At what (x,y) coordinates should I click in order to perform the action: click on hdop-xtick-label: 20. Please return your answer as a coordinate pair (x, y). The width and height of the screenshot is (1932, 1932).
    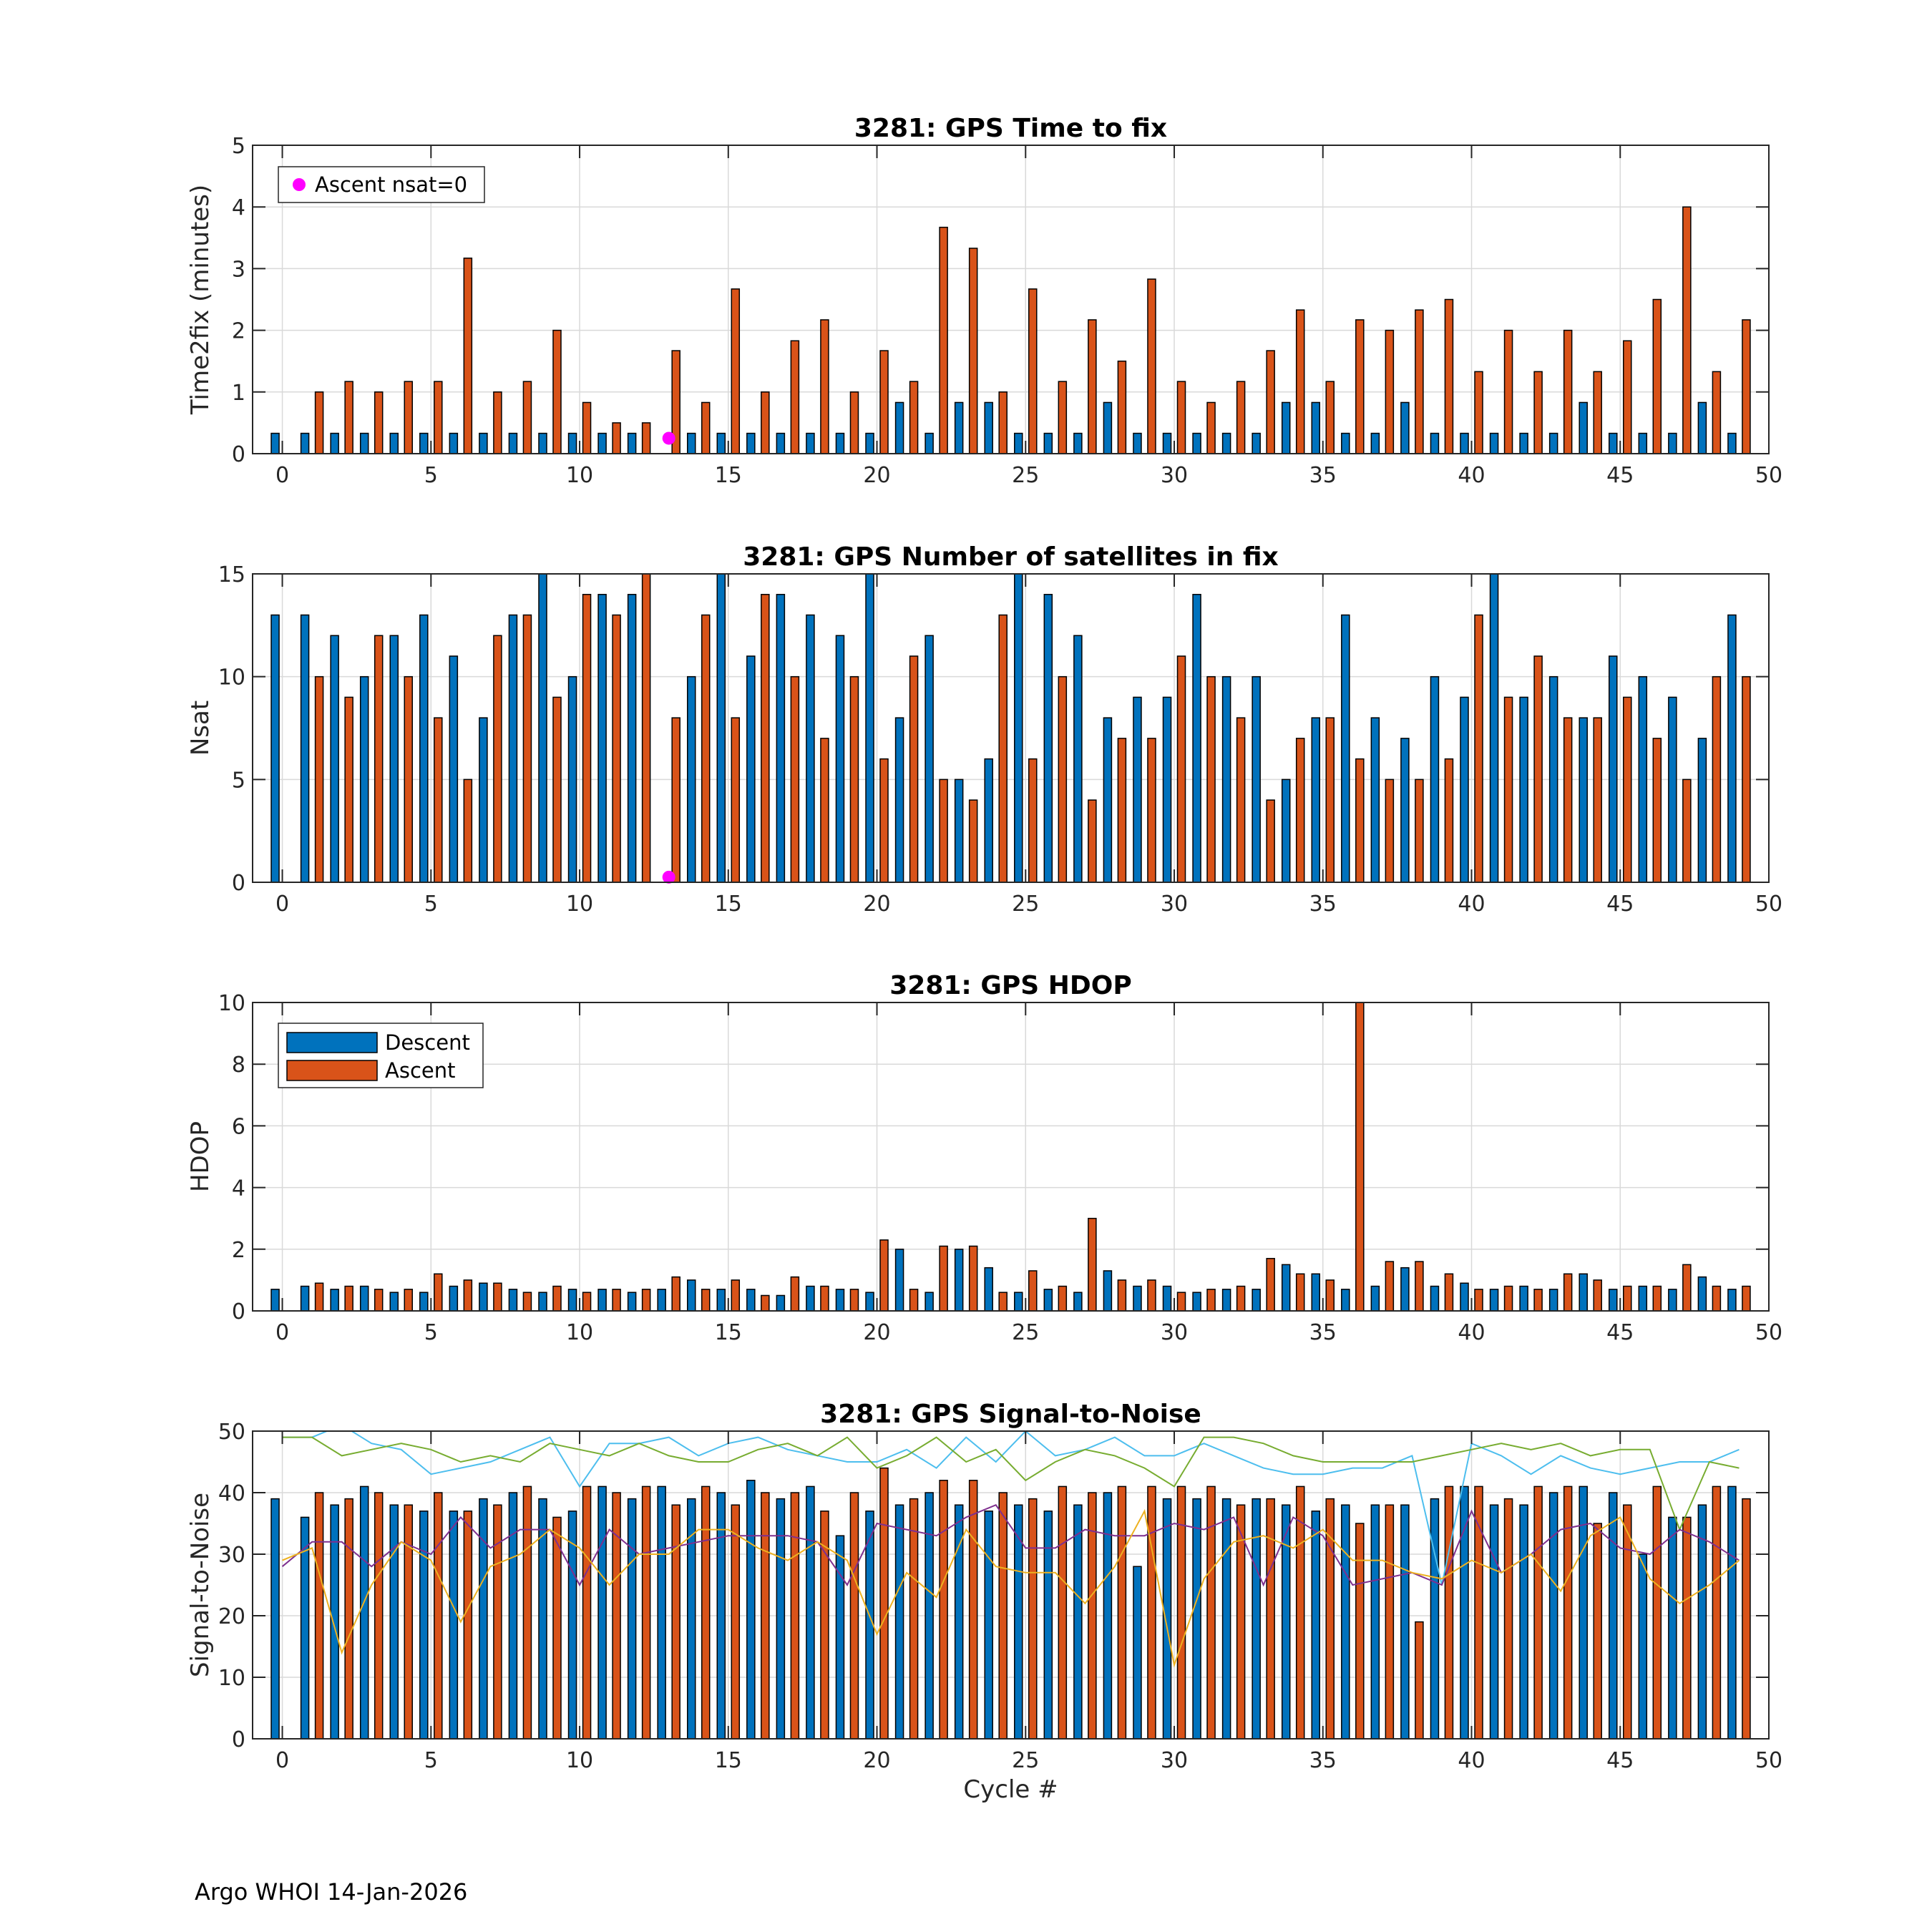
    Looking at the image, I should click on (876, 1332).